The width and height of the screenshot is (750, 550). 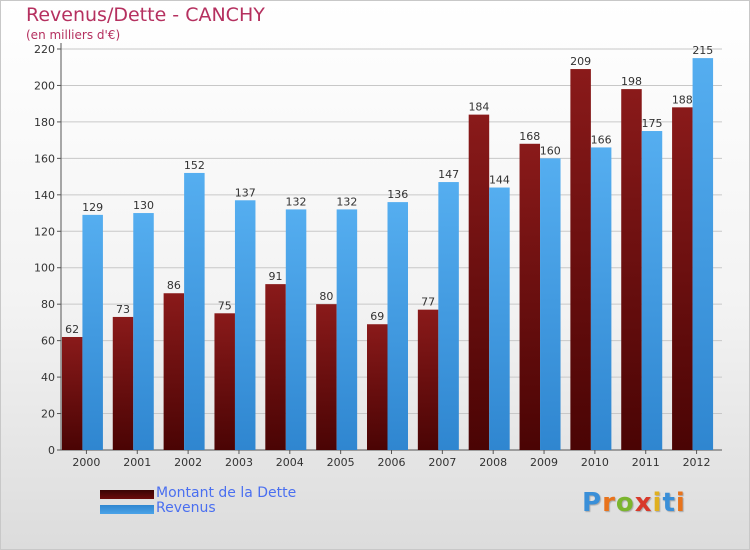 I want to click on y-tick-label: 40, so click(x=48, y=377).